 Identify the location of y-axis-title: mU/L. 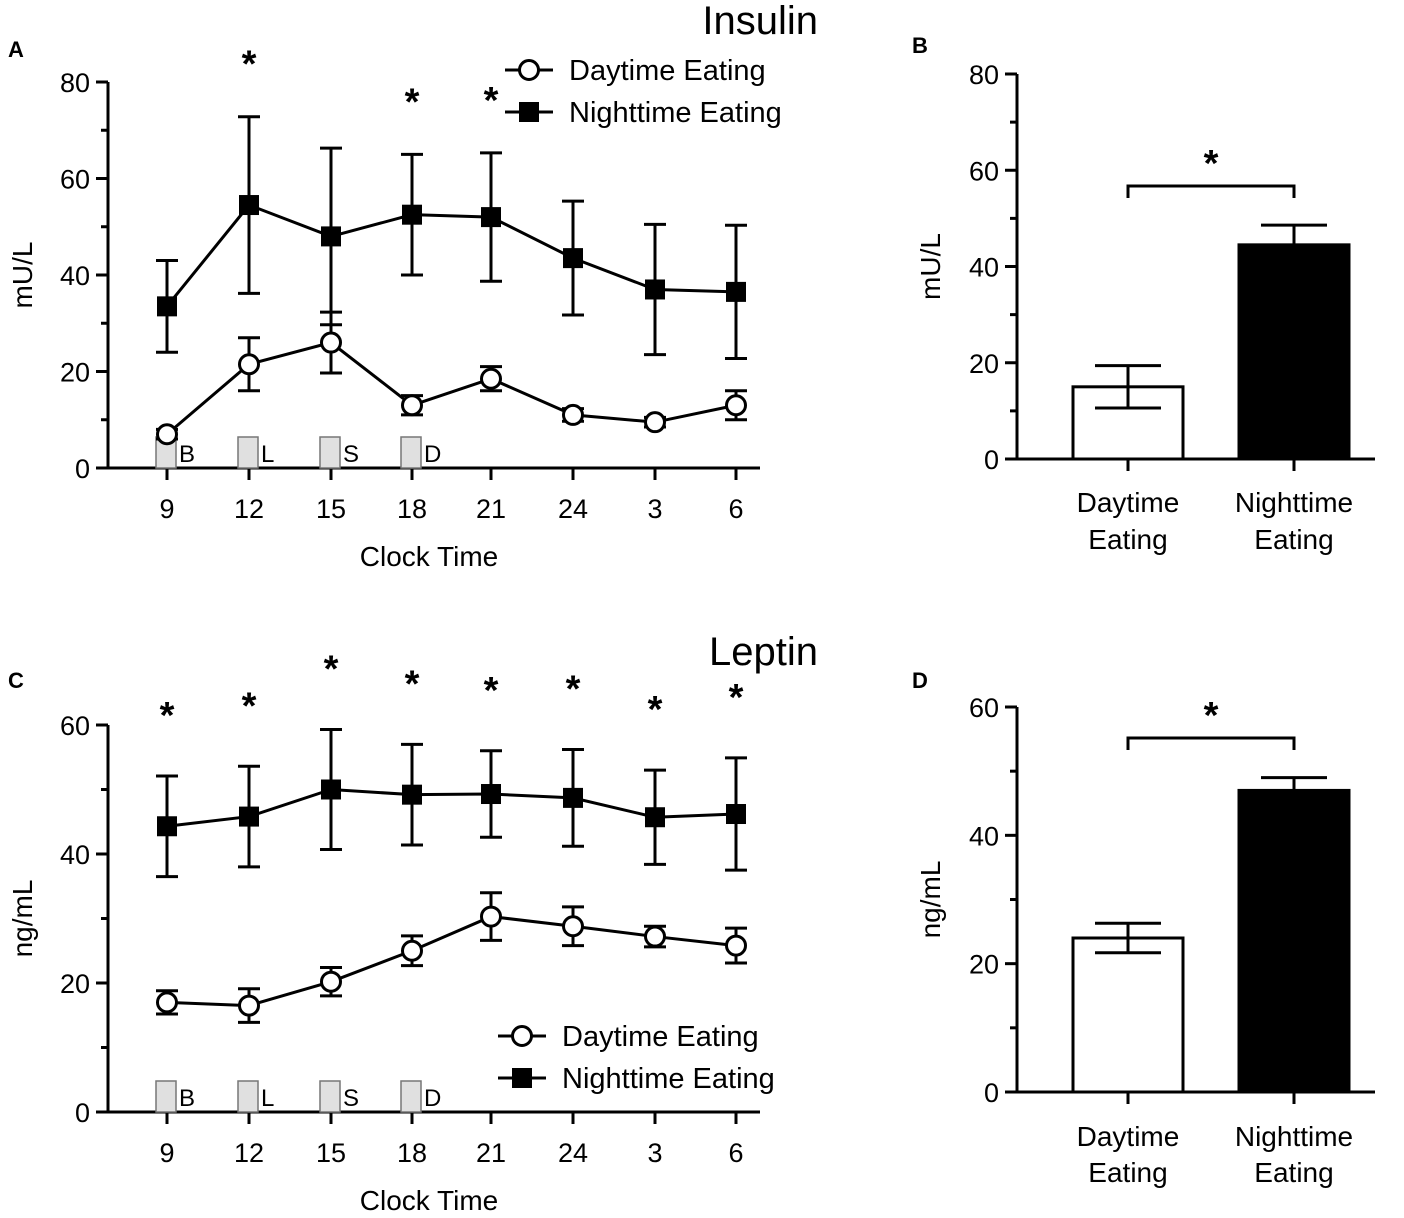
(22, 275).